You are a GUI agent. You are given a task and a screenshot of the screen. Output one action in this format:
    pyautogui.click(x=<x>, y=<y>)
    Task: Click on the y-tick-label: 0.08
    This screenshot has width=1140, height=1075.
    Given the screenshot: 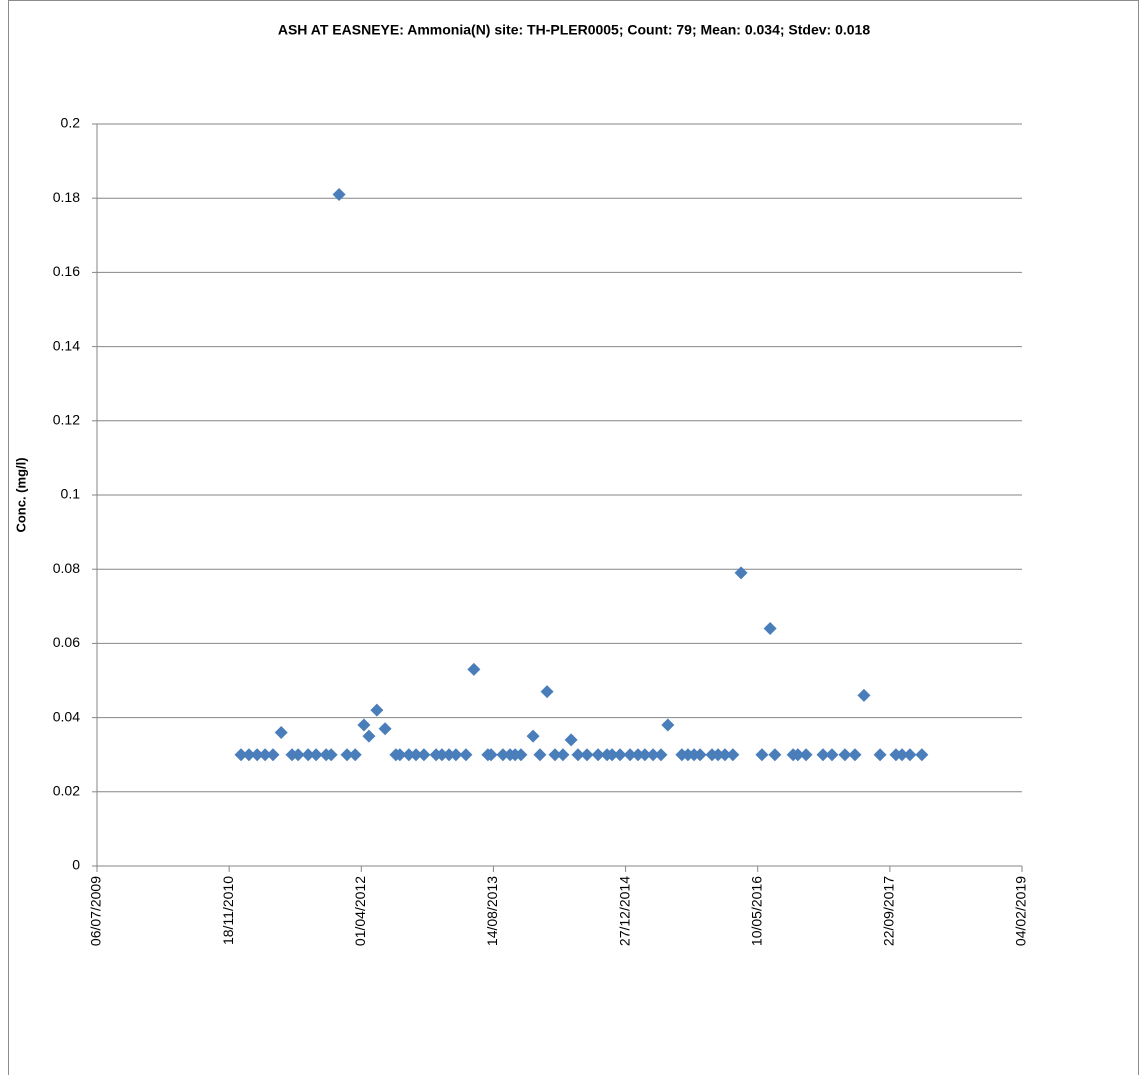 What is the action you would take?
    pyautogui.click(x=66, y=568)
    